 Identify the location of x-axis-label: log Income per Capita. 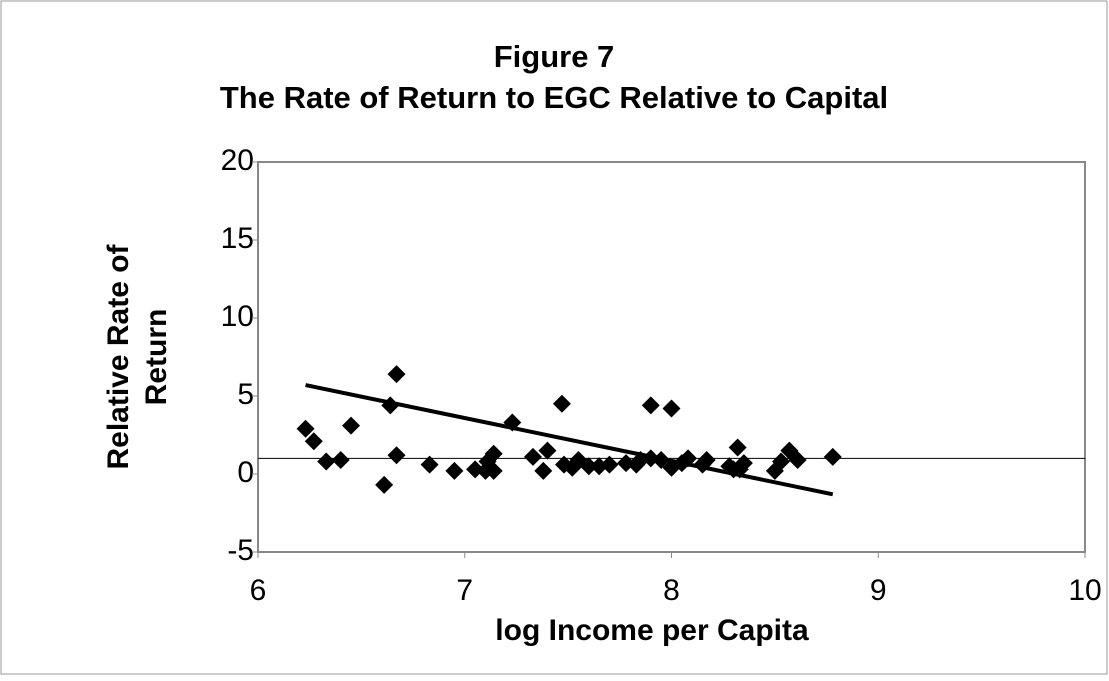
(652, 630).